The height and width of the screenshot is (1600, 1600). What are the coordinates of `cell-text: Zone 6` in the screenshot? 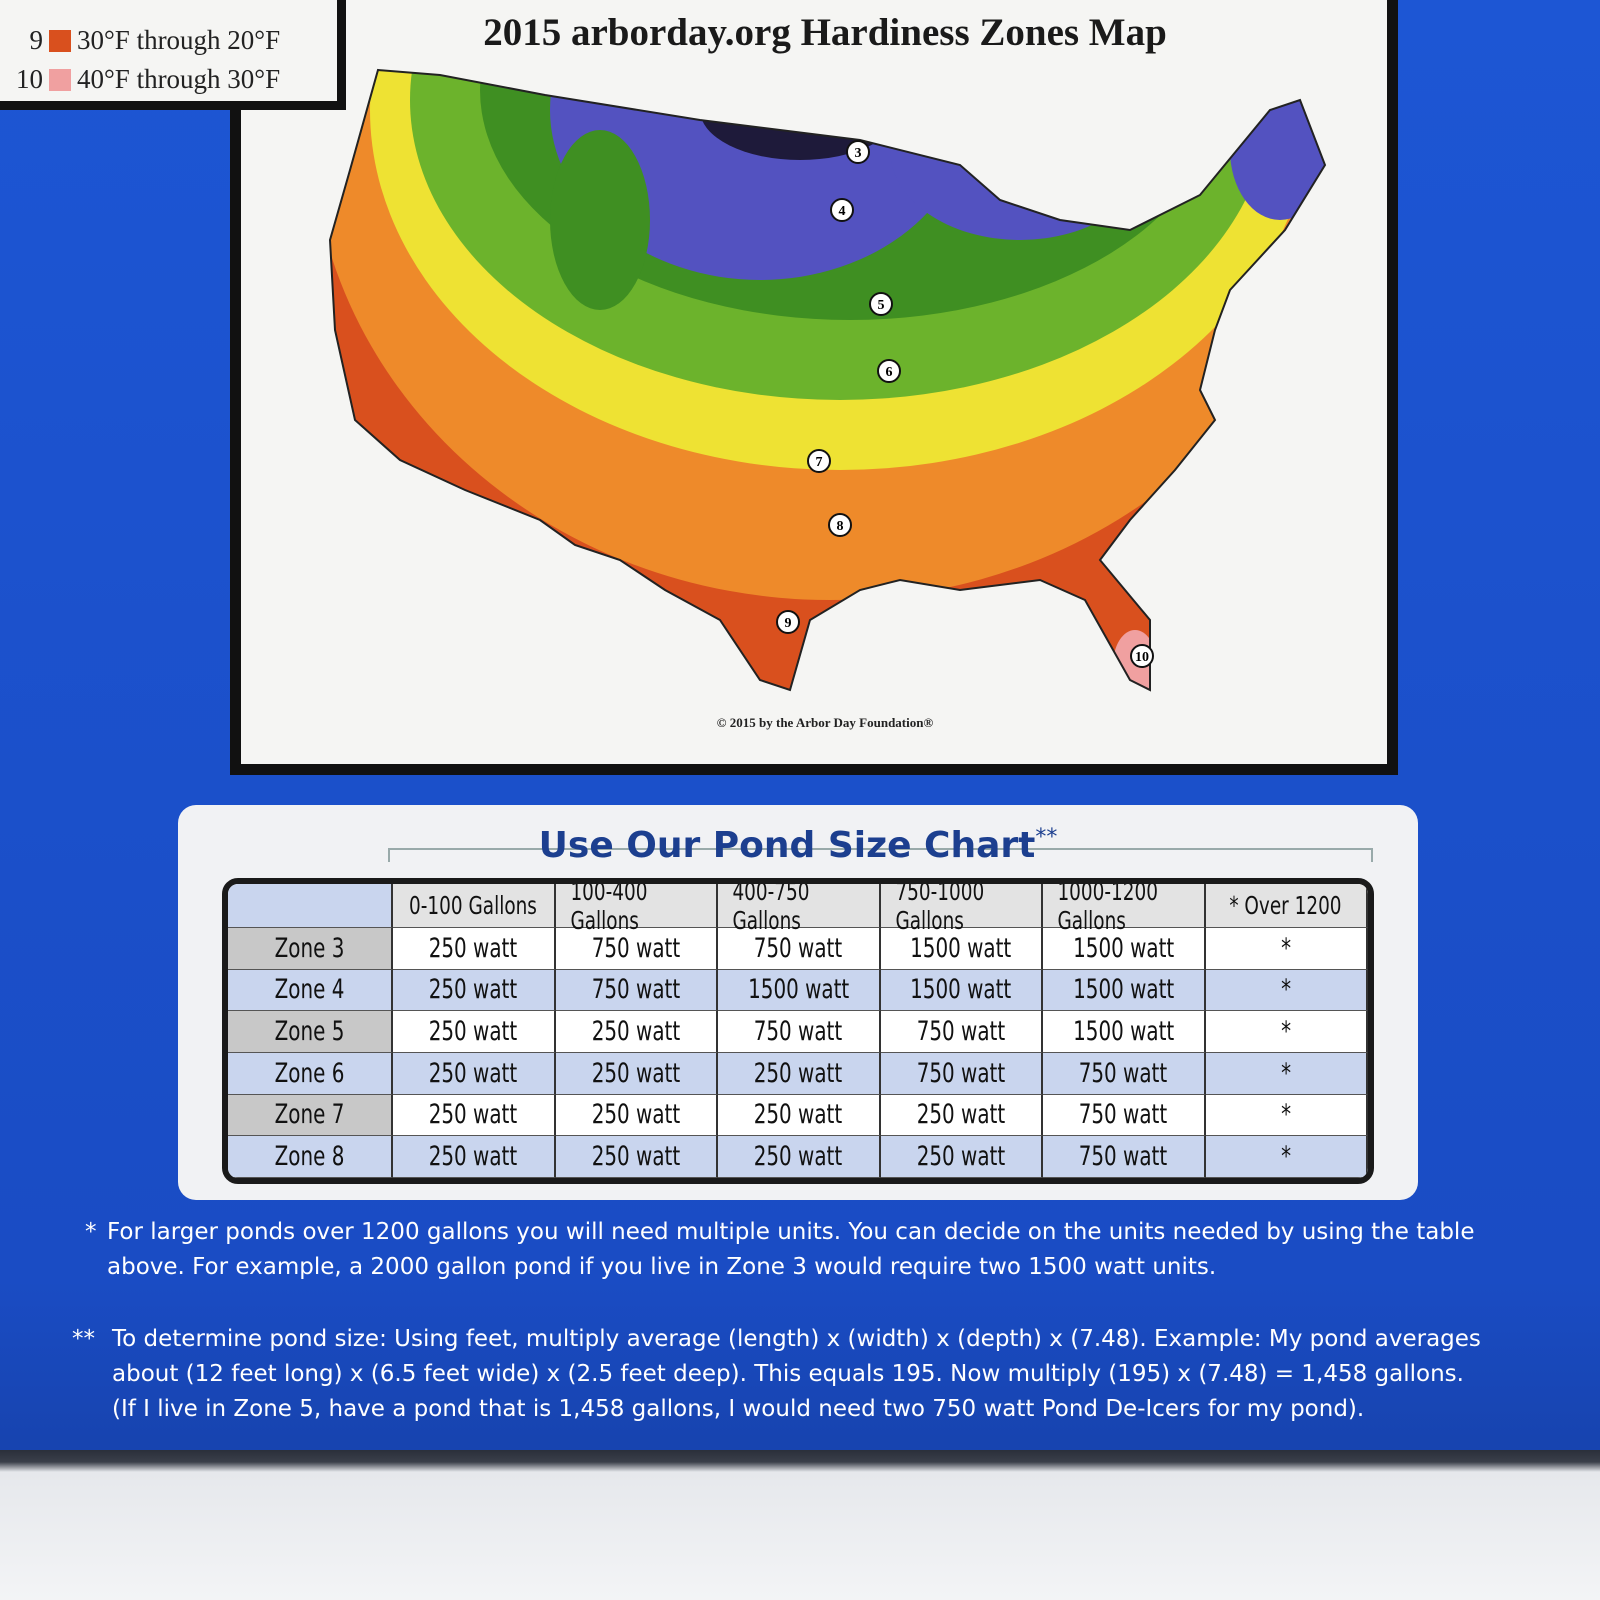 It's located at (309, 1073).